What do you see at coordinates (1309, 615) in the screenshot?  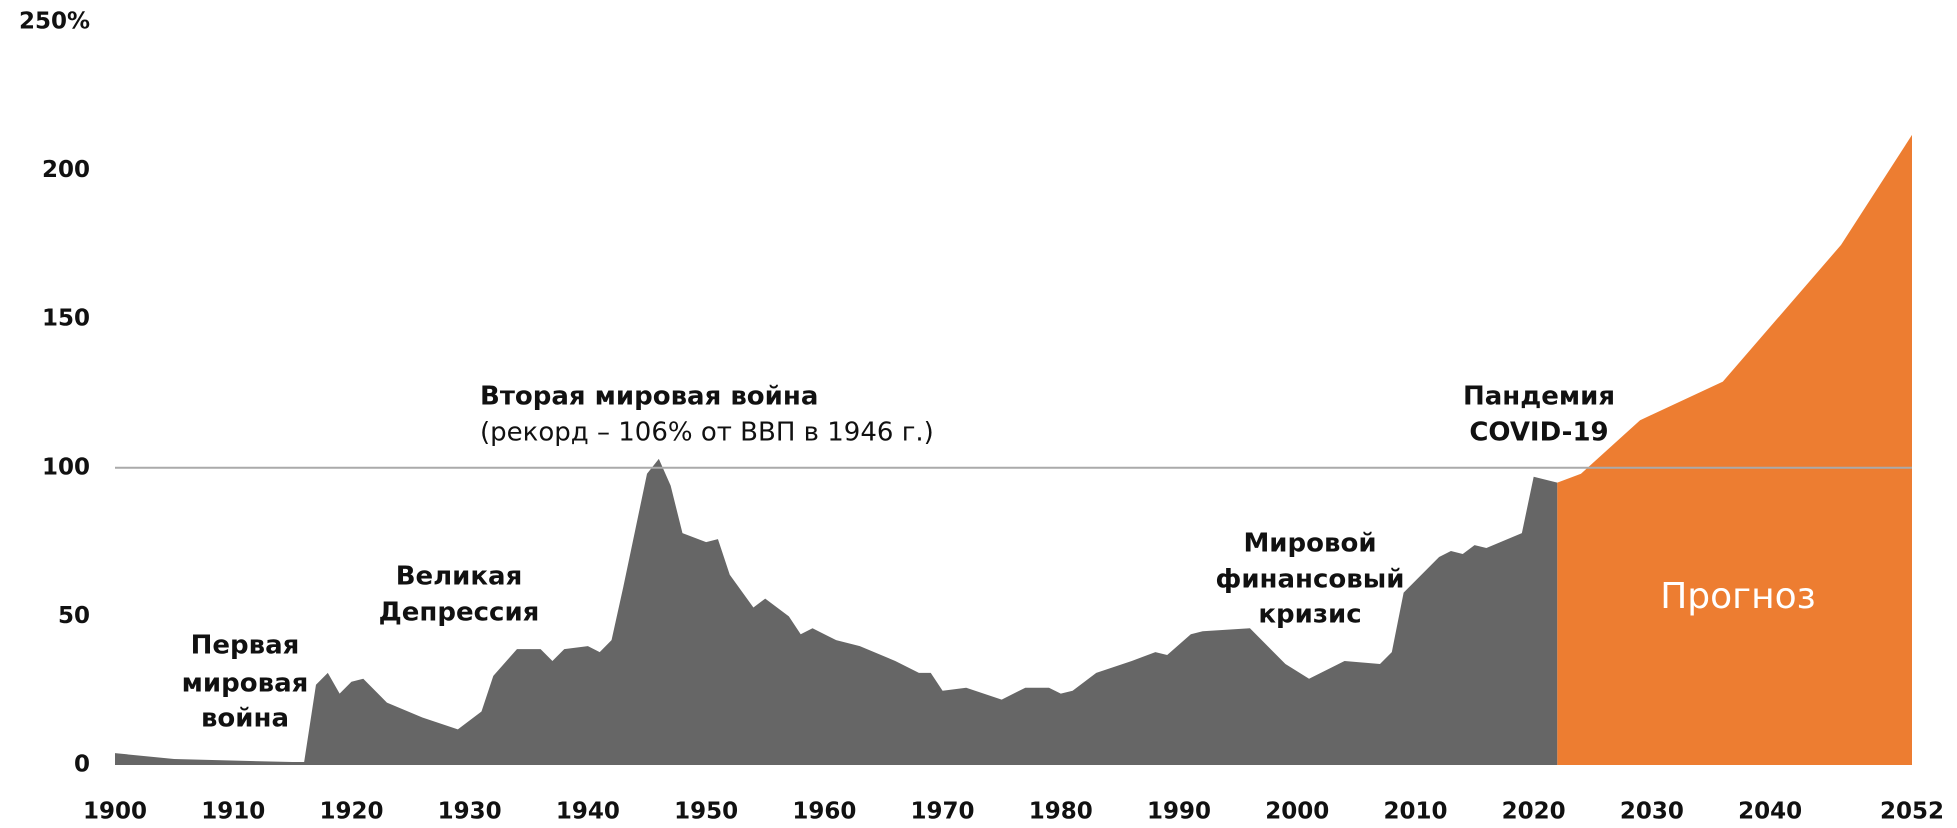 I see `annotation: кризис` at bounding box center [1309, 615].